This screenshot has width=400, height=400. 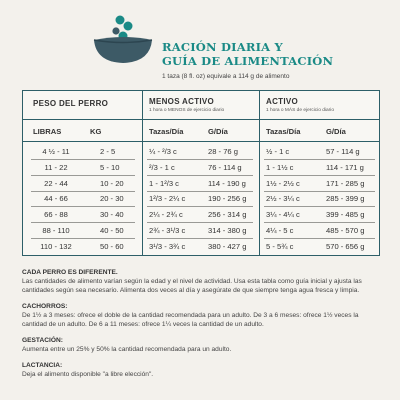 What do you see at coordinates (56, 151) in the screenshot?
I see `table-cell: 4 ½ - 11` at bounding box center [56, 151].